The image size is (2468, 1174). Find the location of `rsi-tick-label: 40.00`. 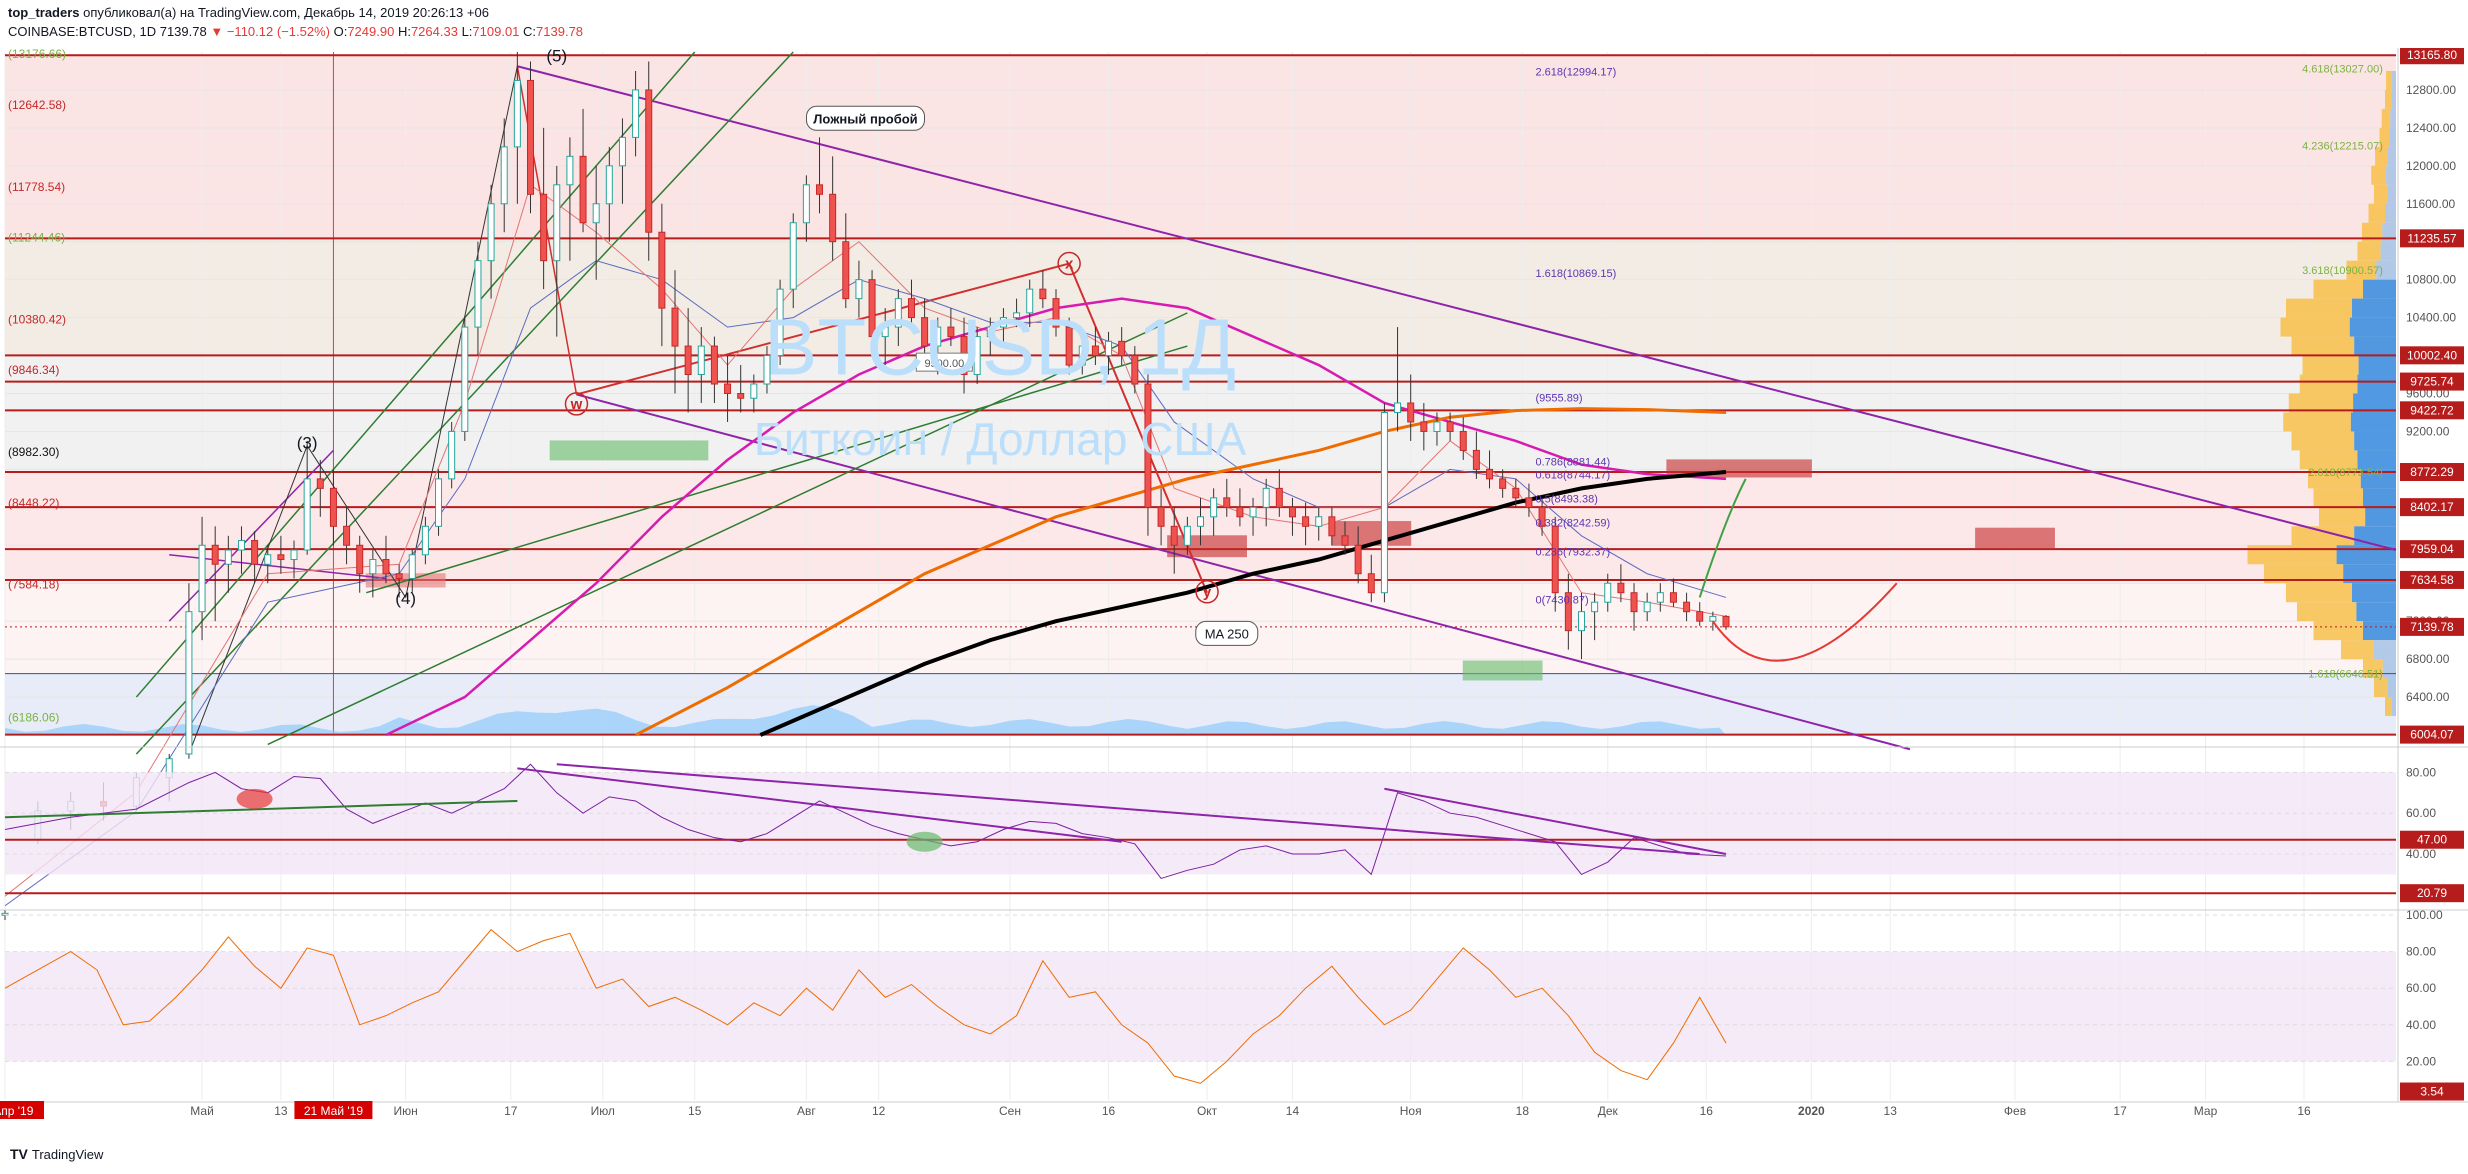

rsi-tick-label: 40.00 is located at coordinates (2421, 854).